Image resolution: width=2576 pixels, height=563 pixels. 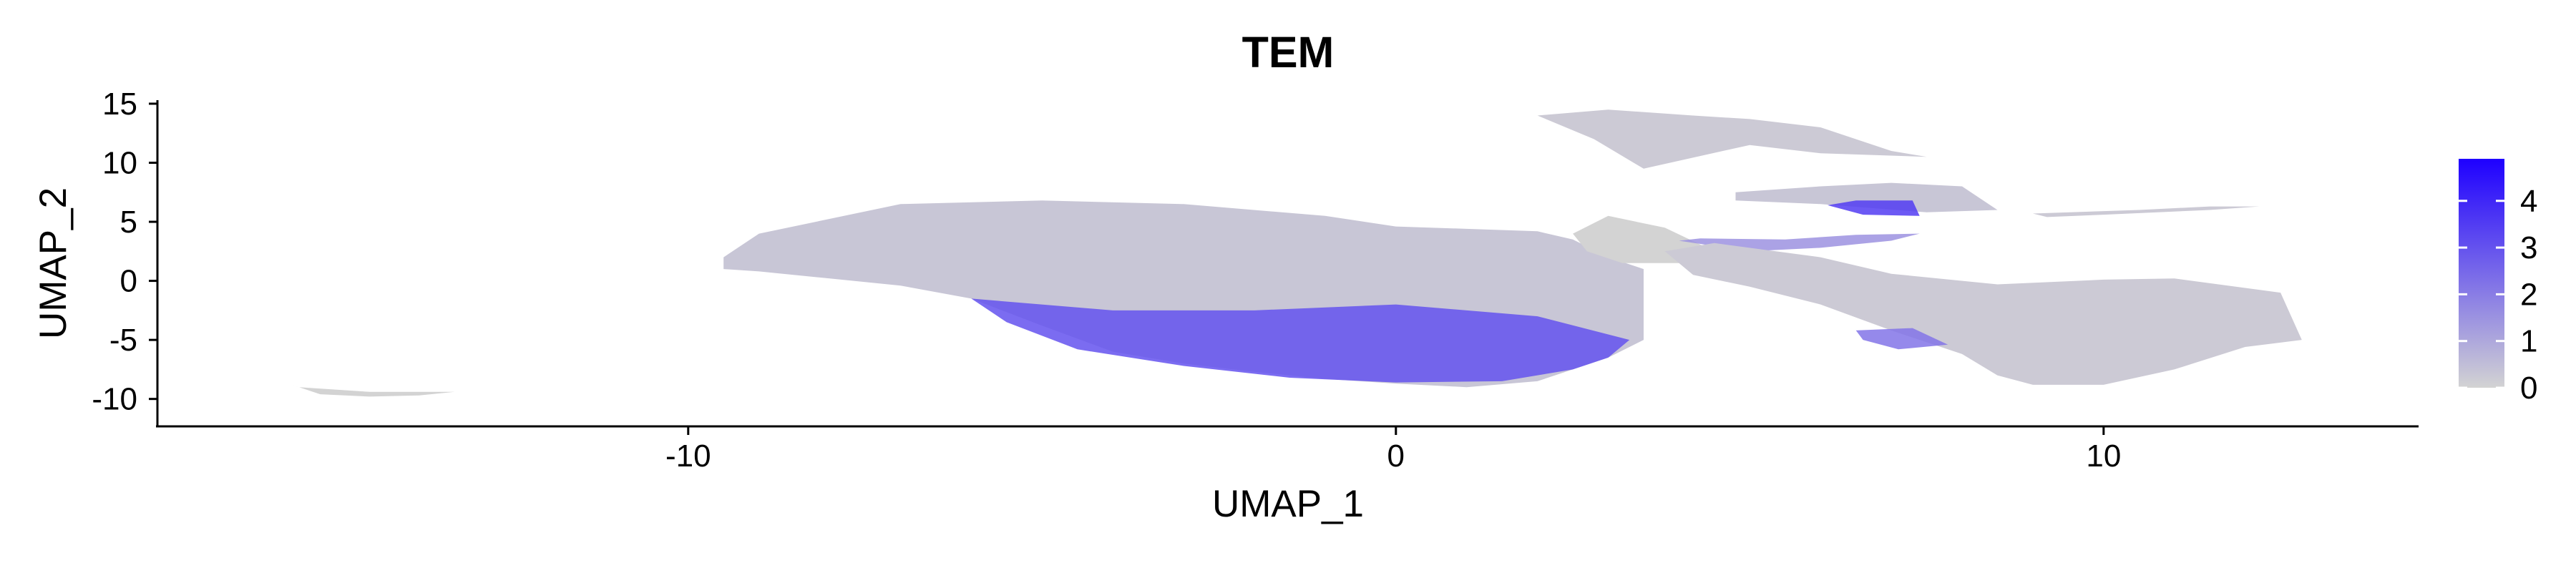 What do you see at coordinates (2528, 341) in the screenshot?
I see `colorbar-tick-label: 1` at bounding box center [2528, 341].